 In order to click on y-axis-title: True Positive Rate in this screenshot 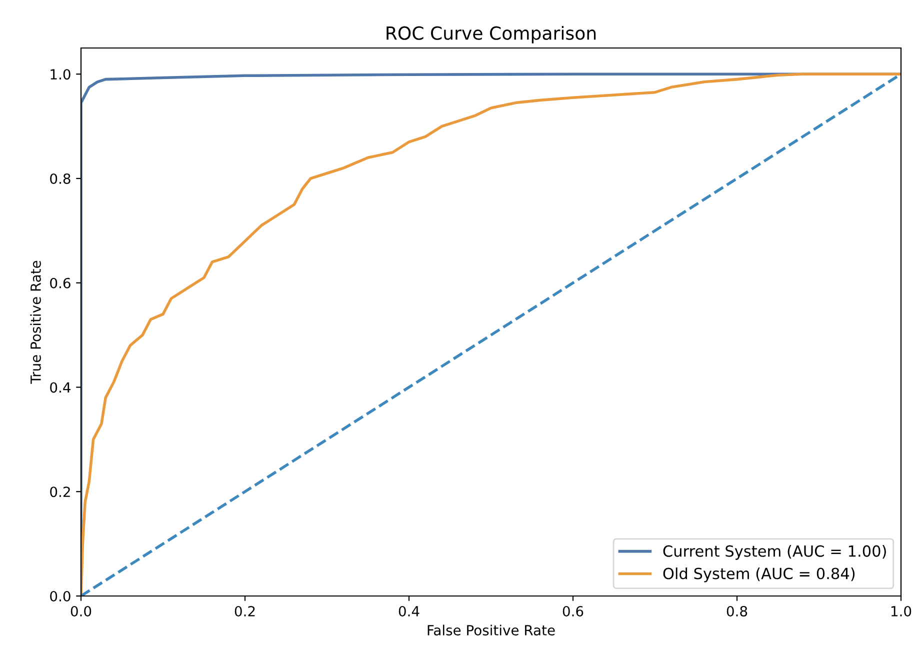, I will do `click(35, 322)`.